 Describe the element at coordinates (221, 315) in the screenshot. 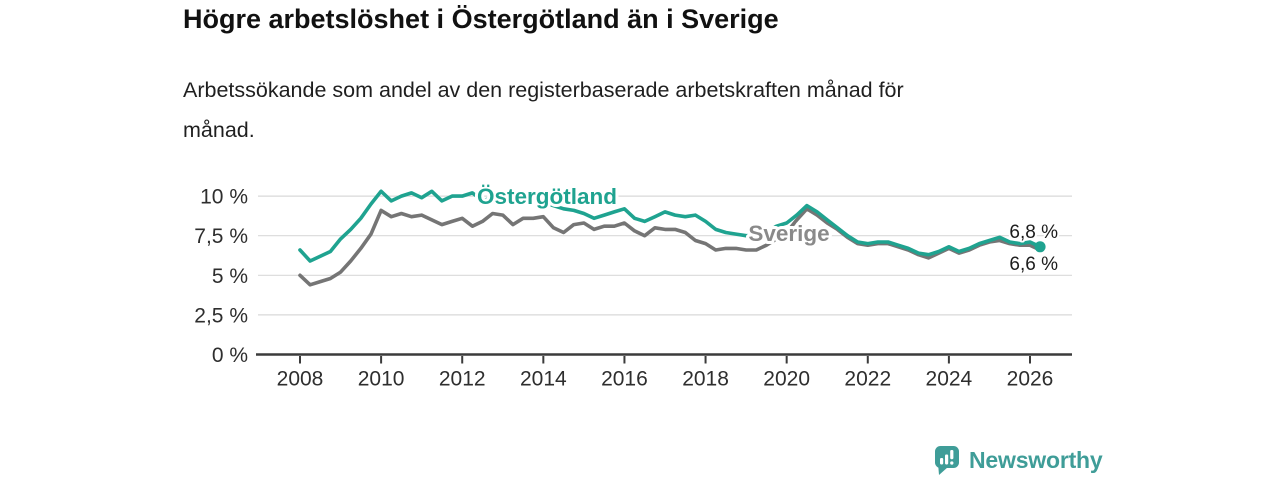

I see `y-axis-label: 2,5 %` at that location.